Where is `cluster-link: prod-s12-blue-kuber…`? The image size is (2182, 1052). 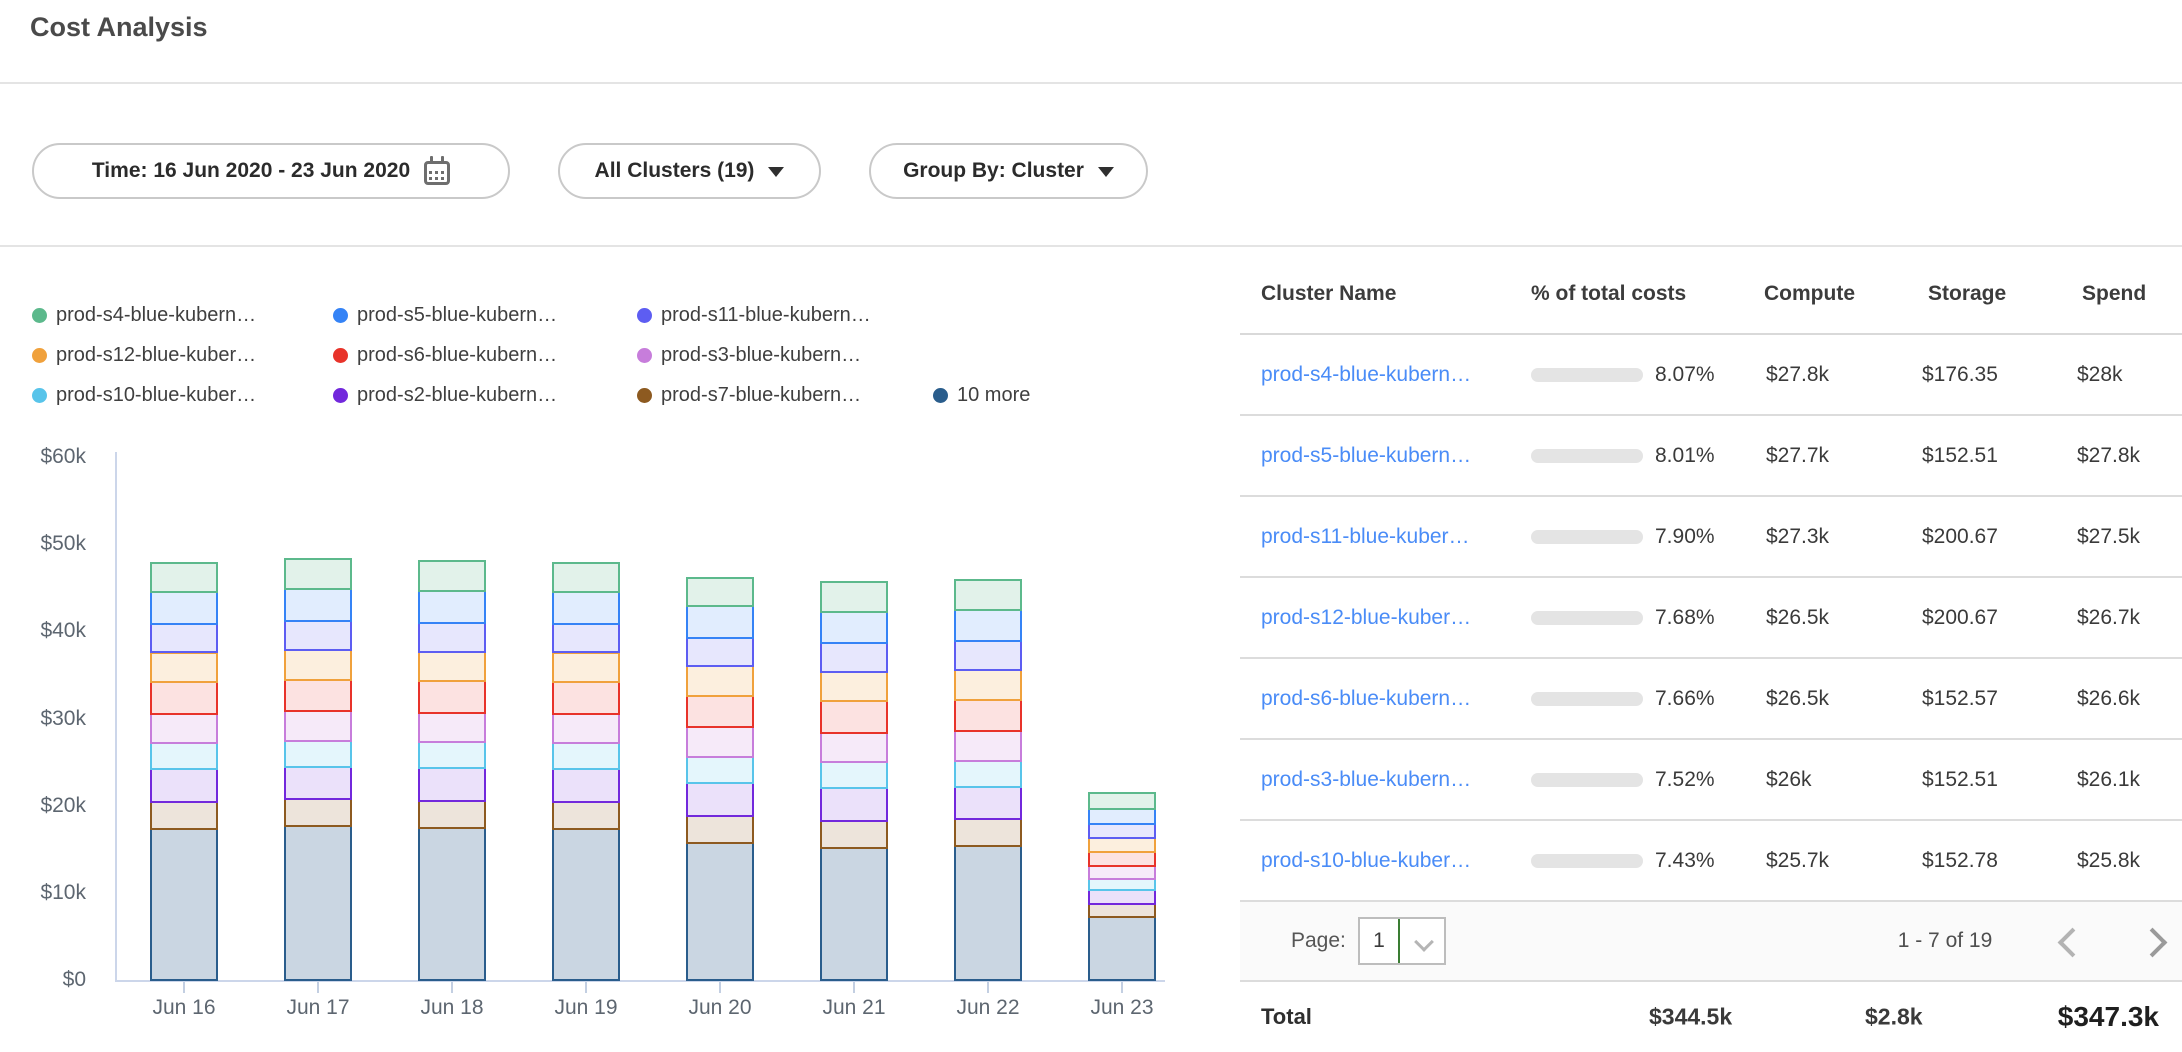
cluster-link: prod-s12-blue-kuber… is located at coordinates (1366, 617).